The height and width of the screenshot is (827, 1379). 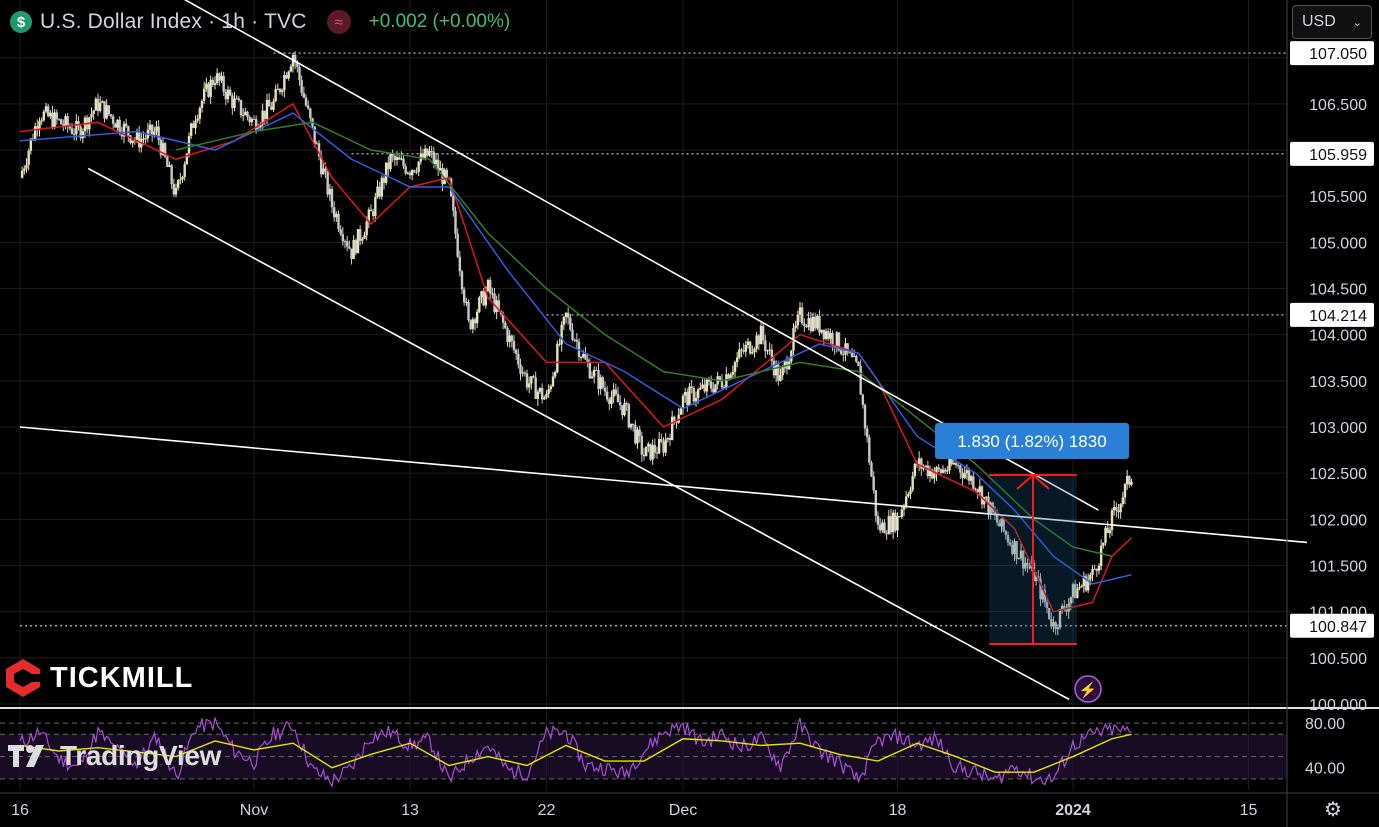 I want to click on price-tick-label: 102.000, so click(x=1338, y=520).